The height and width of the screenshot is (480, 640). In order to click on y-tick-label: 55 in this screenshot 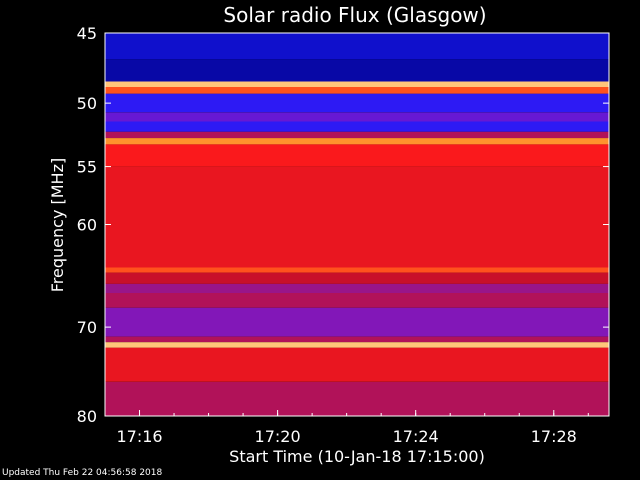, I will do `click(87, 167)`.